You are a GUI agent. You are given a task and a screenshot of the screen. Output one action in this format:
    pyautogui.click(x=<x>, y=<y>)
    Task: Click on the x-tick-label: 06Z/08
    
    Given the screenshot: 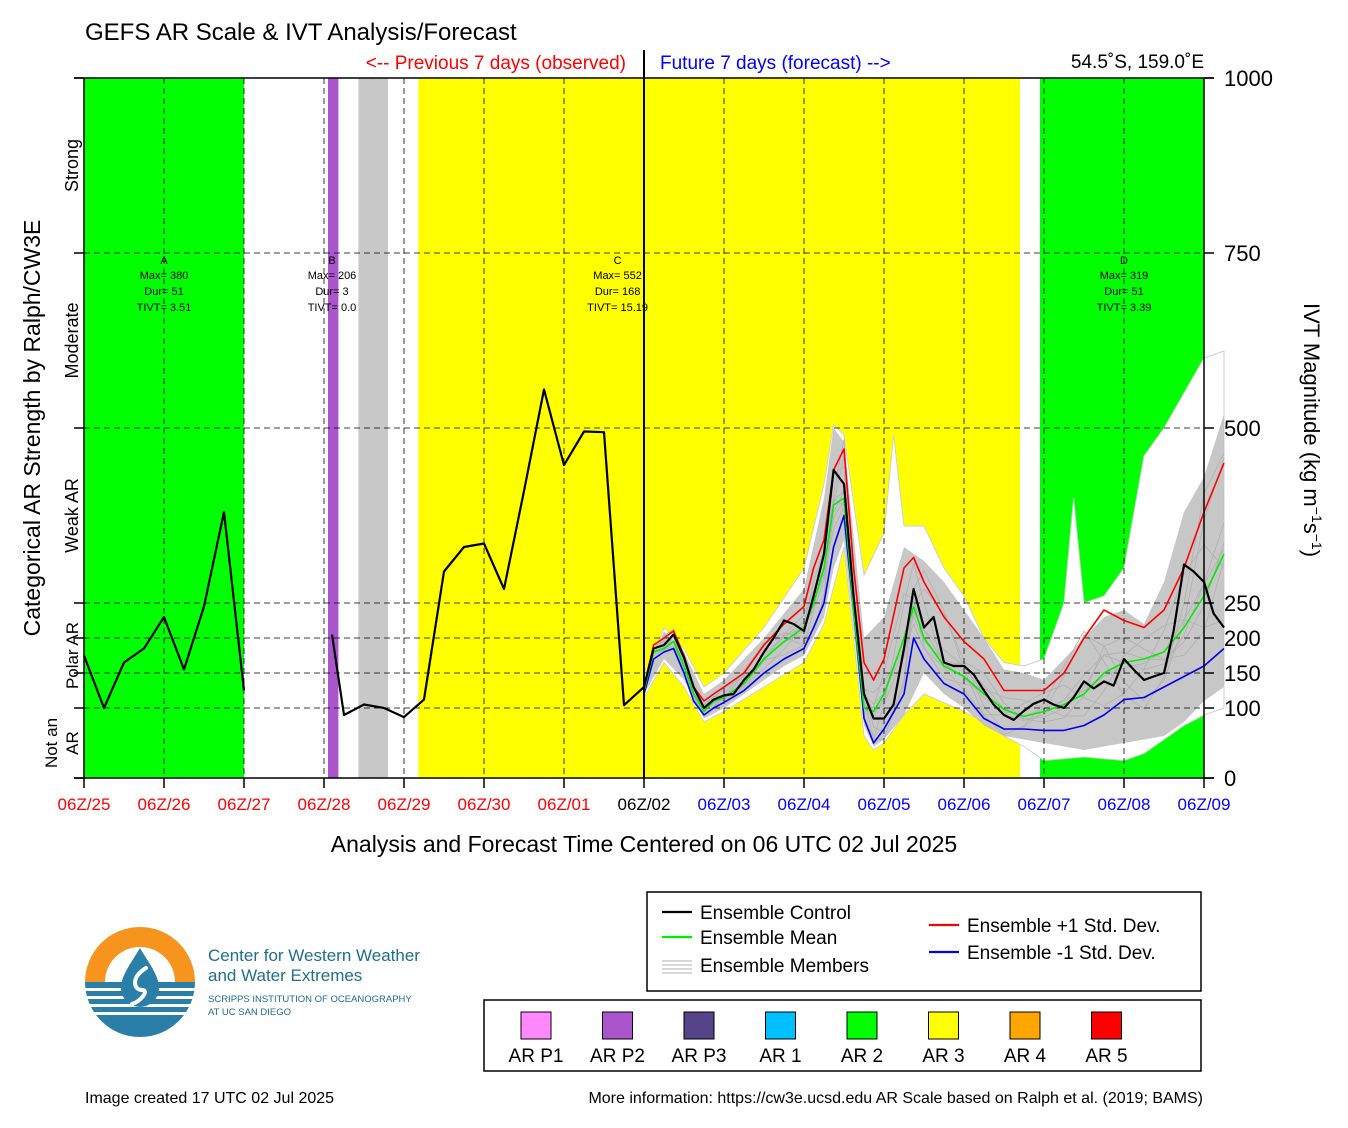 What is the action you would take?
    pyautogui.click(x=1124, y=804)
    